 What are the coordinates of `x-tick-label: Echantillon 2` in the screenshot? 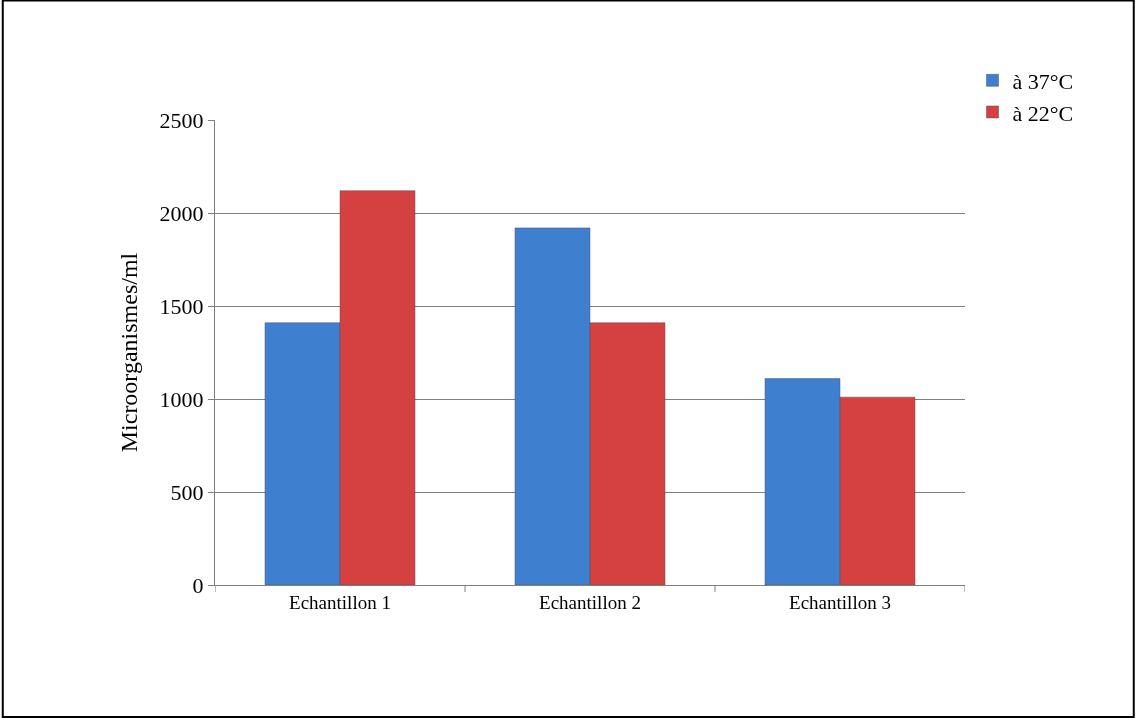 It's located at (590, 602).